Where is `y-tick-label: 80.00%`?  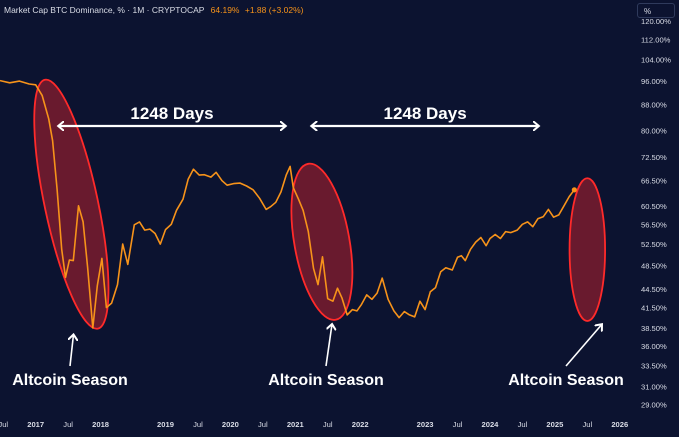
y-tick-label: 80.00% is located at coordinates (654, 130).